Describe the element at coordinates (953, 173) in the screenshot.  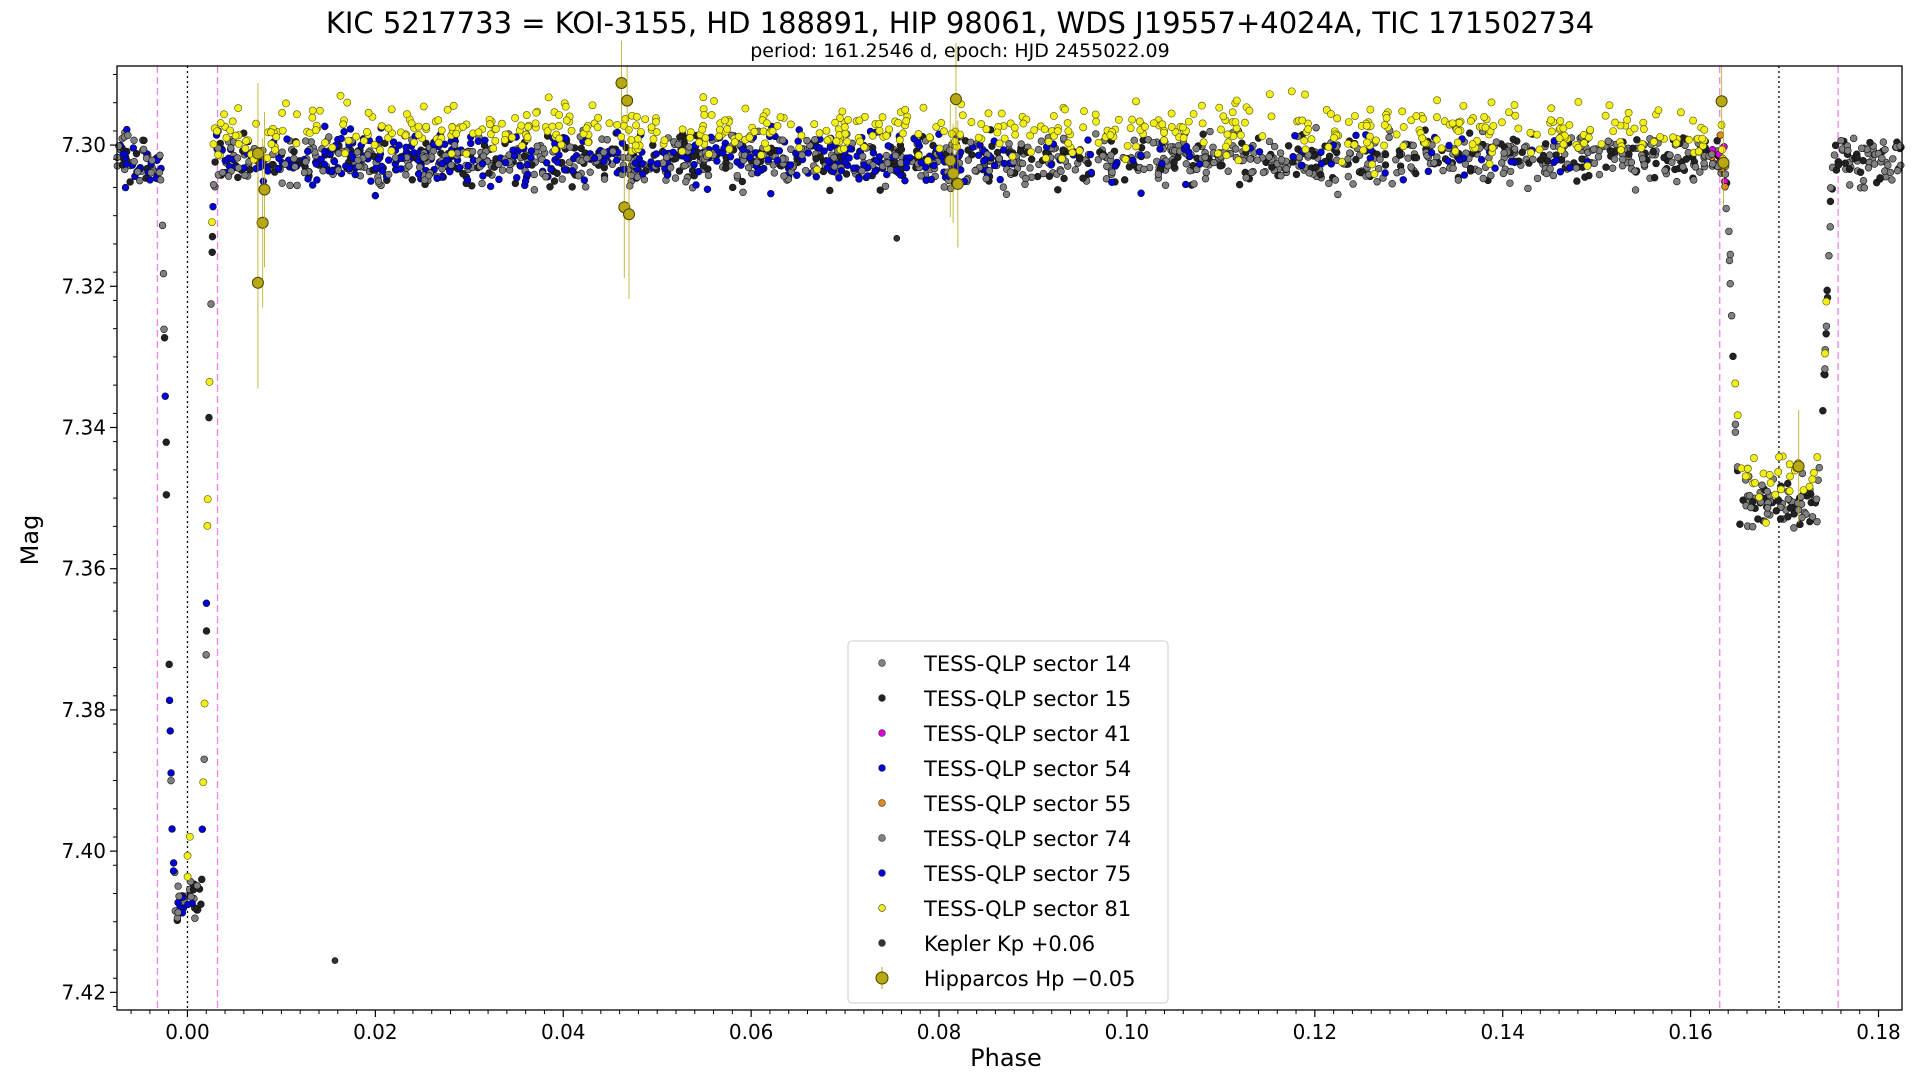
I see `hipparcos-point` at that location.